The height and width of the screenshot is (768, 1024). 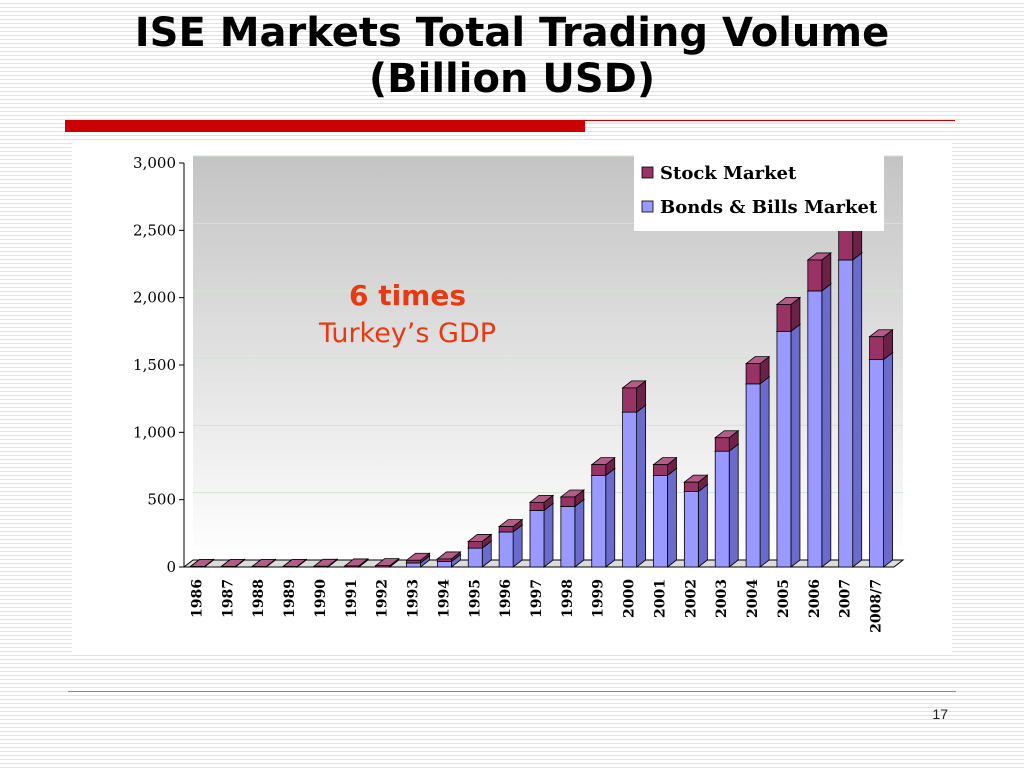 I want to click on page-number: 17, so click(x=940, y=714).